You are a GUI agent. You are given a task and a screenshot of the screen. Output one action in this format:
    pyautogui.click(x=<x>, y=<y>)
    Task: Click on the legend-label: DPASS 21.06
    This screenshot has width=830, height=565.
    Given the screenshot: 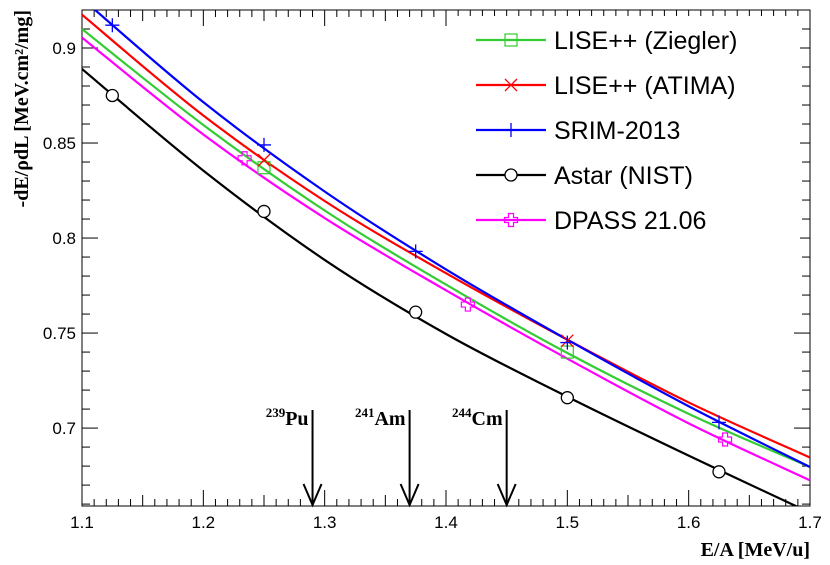 What is the action you would take?
    pyautogui.click(x=630, y=221)
    